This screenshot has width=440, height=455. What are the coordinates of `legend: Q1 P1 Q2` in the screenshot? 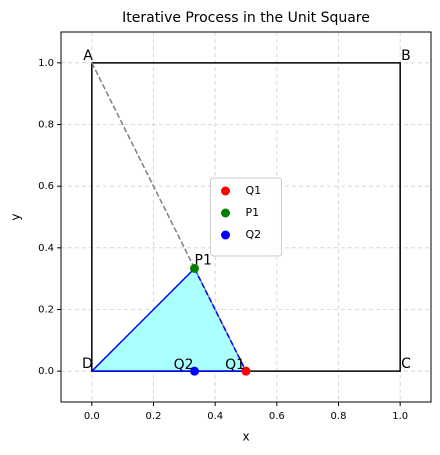 It's located at (246, 217).